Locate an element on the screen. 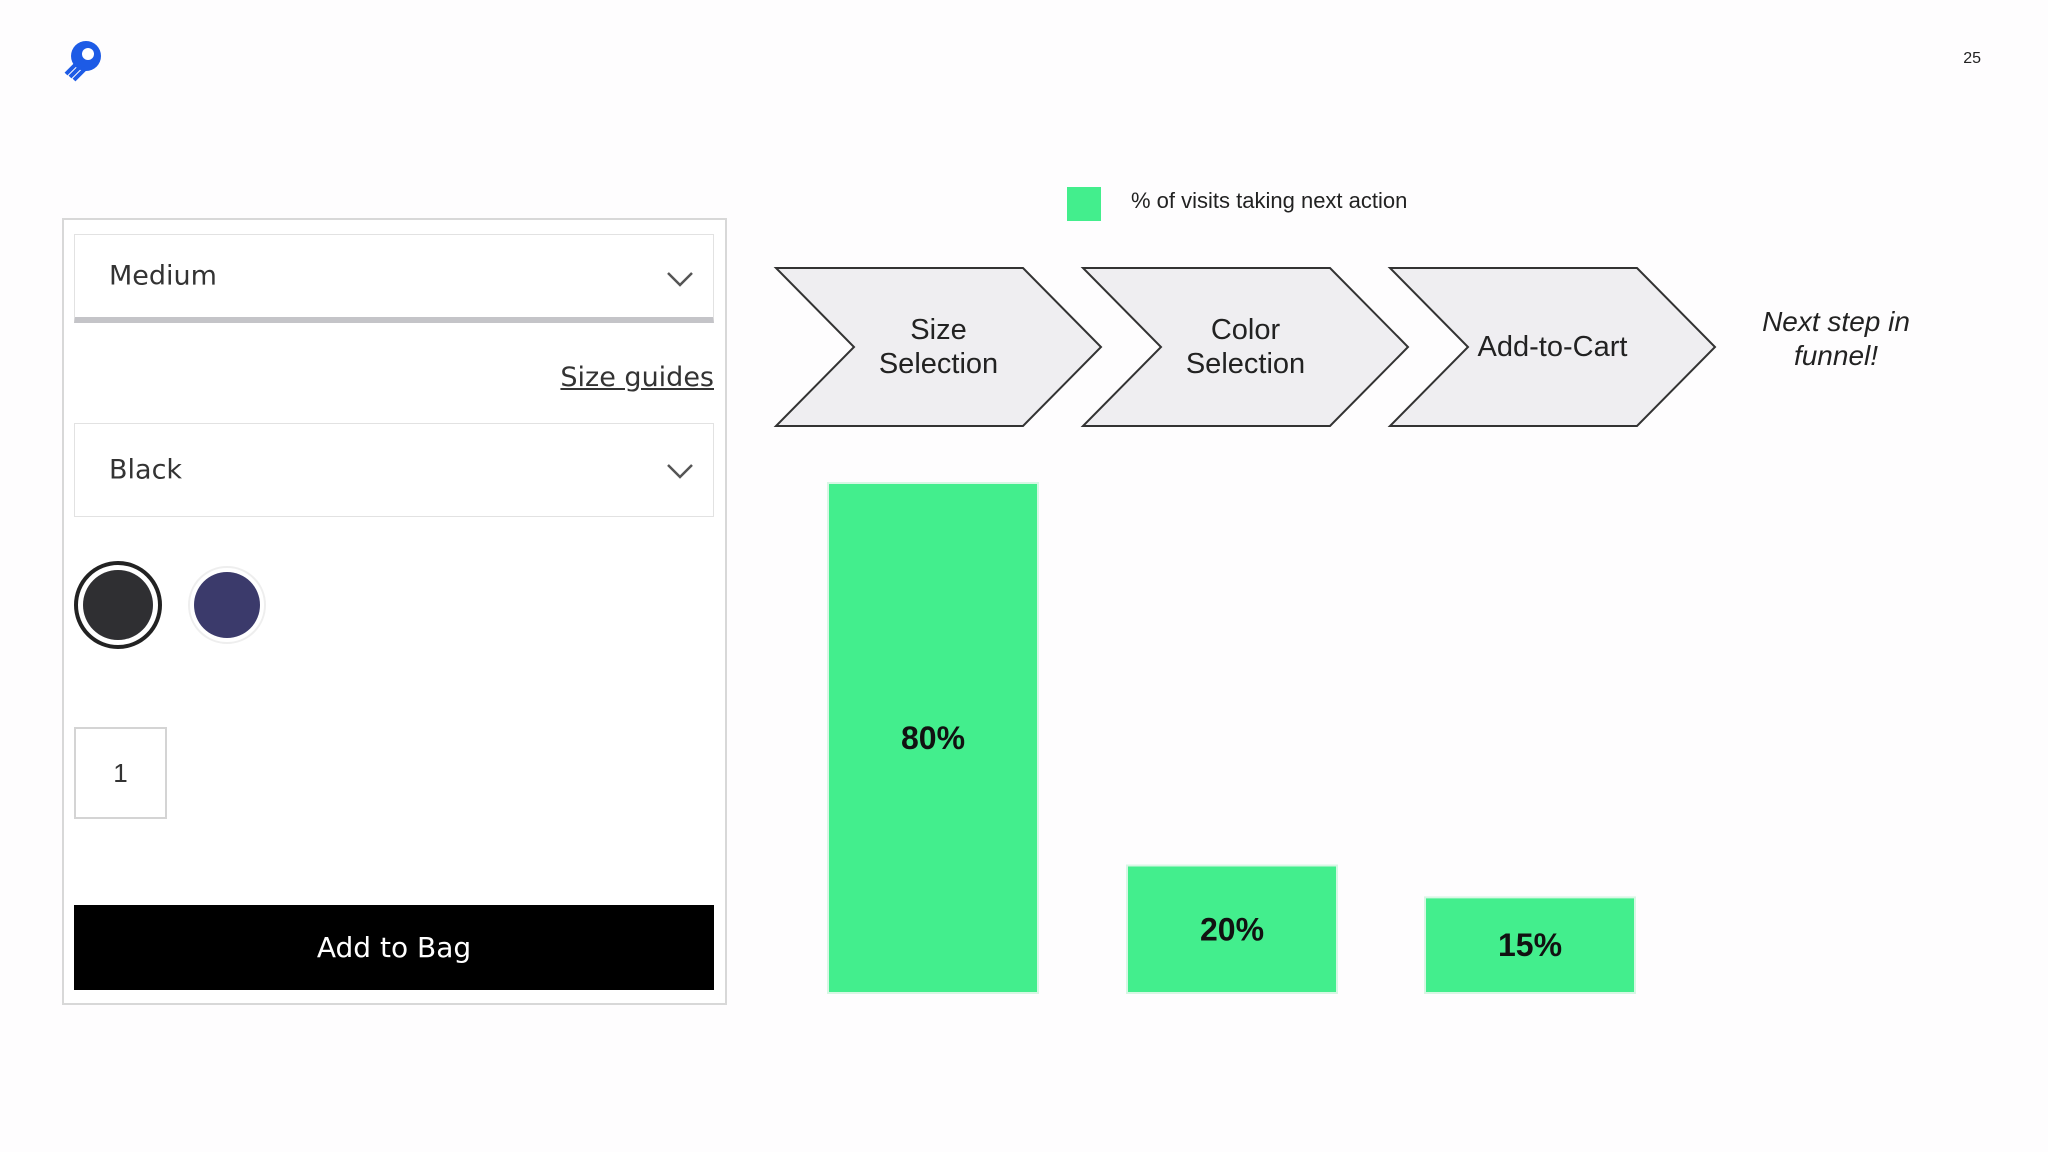 This screenshot has width=2048, height=1152. value-label: 15% is located at coordinates (1530, 945).